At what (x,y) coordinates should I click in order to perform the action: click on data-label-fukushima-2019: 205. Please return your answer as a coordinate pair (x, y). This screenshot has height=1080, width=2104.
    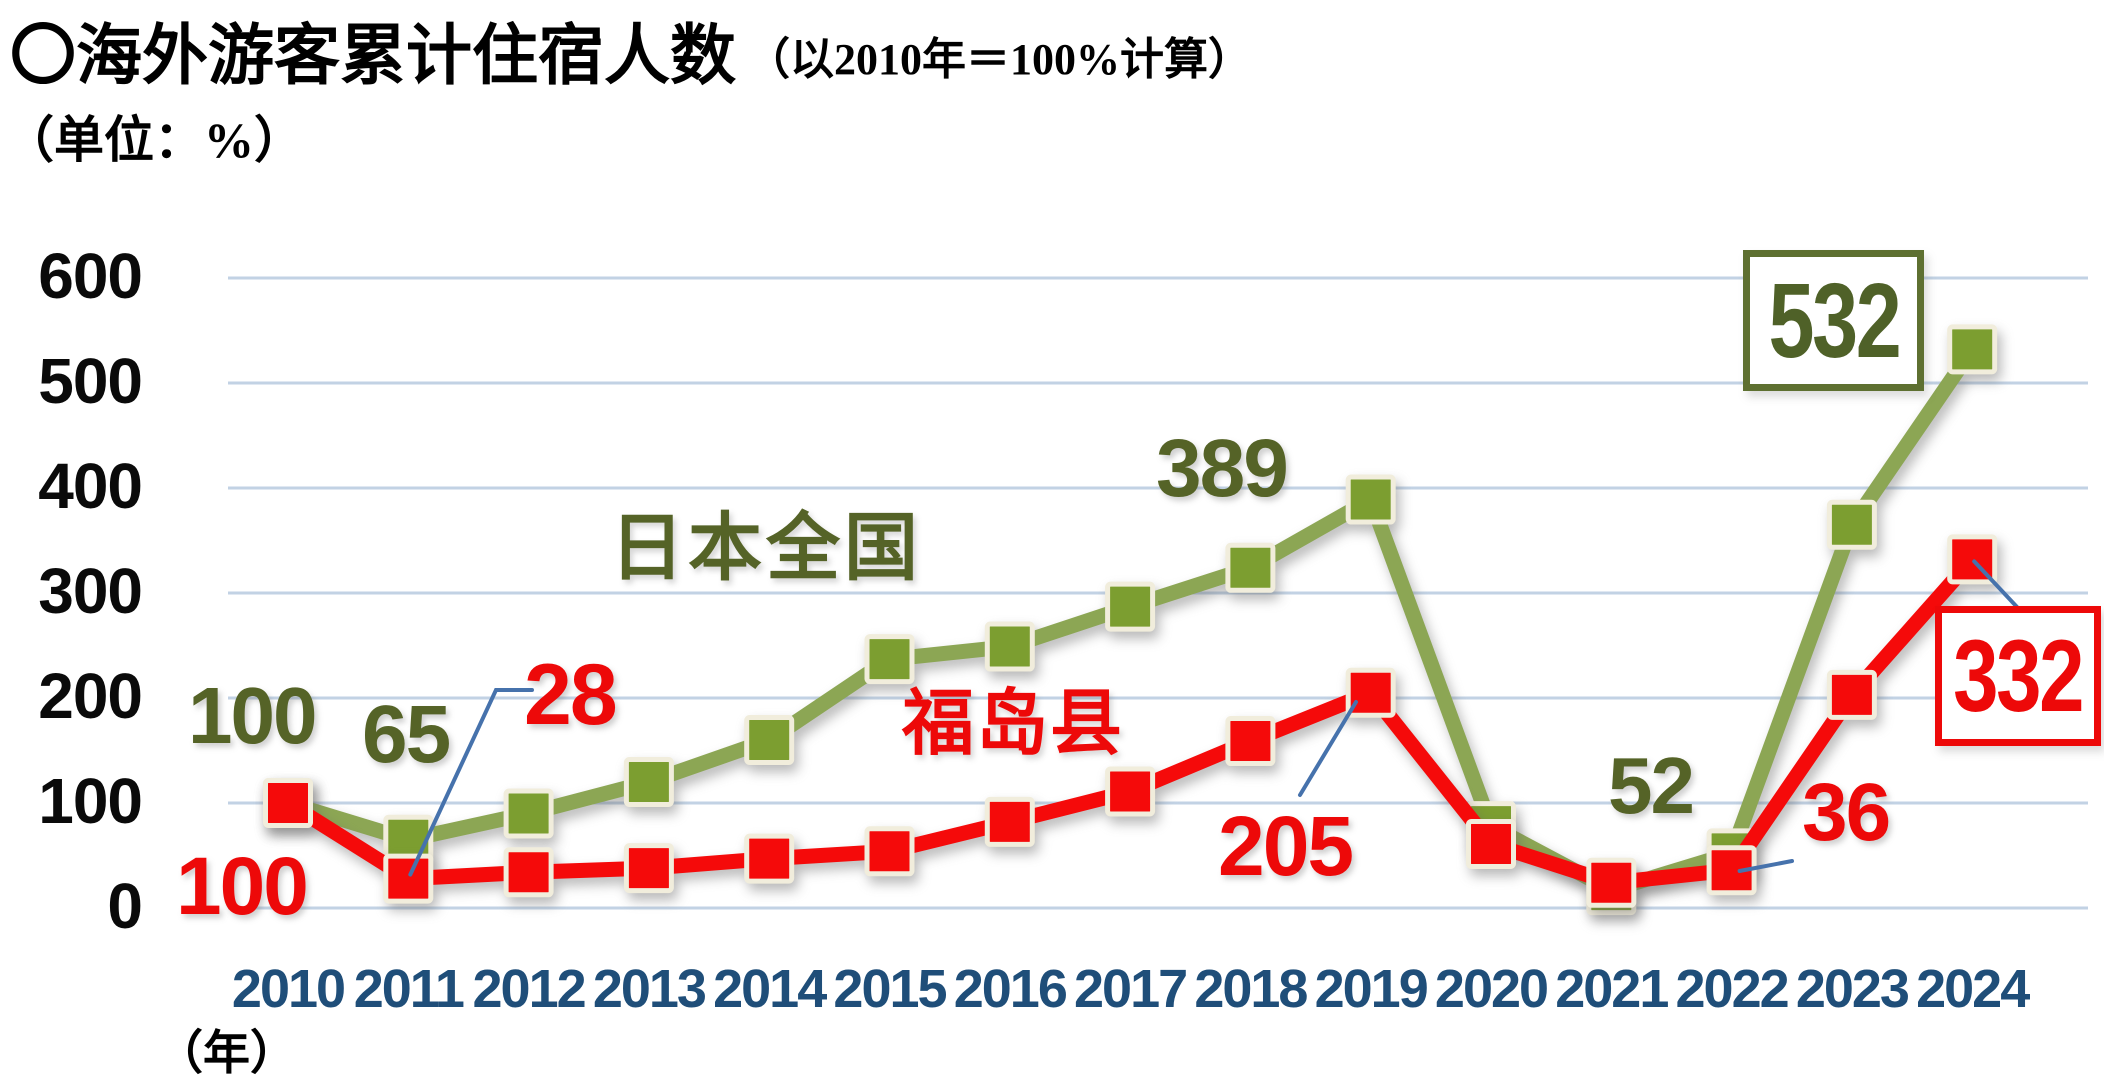
    Looking at the image, I should click on (1286, 846).